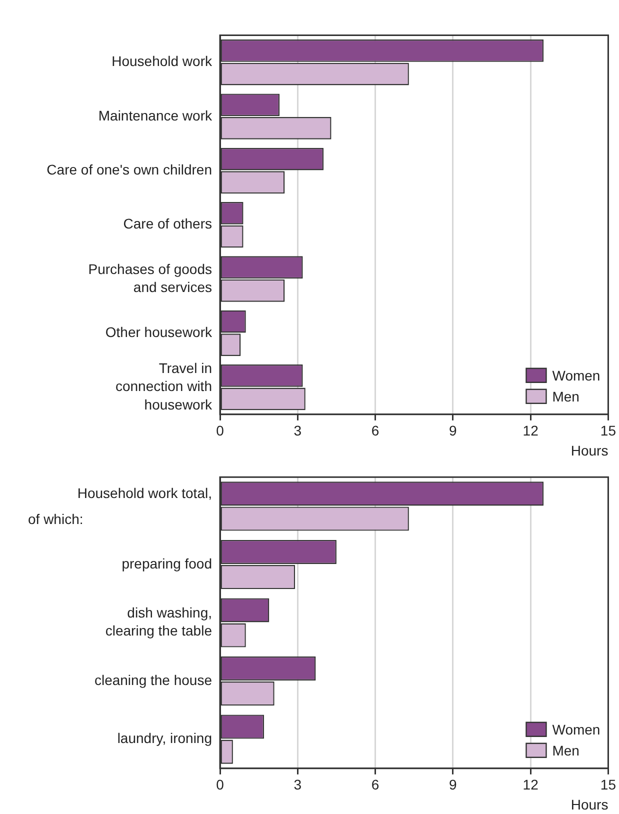 The height and width of the screenshot is (814, 619). What do you see at coordinates (155, 115) in the screenshot?
I see `y-tick-label: Maintenance work` at bounding box center [155, 115].